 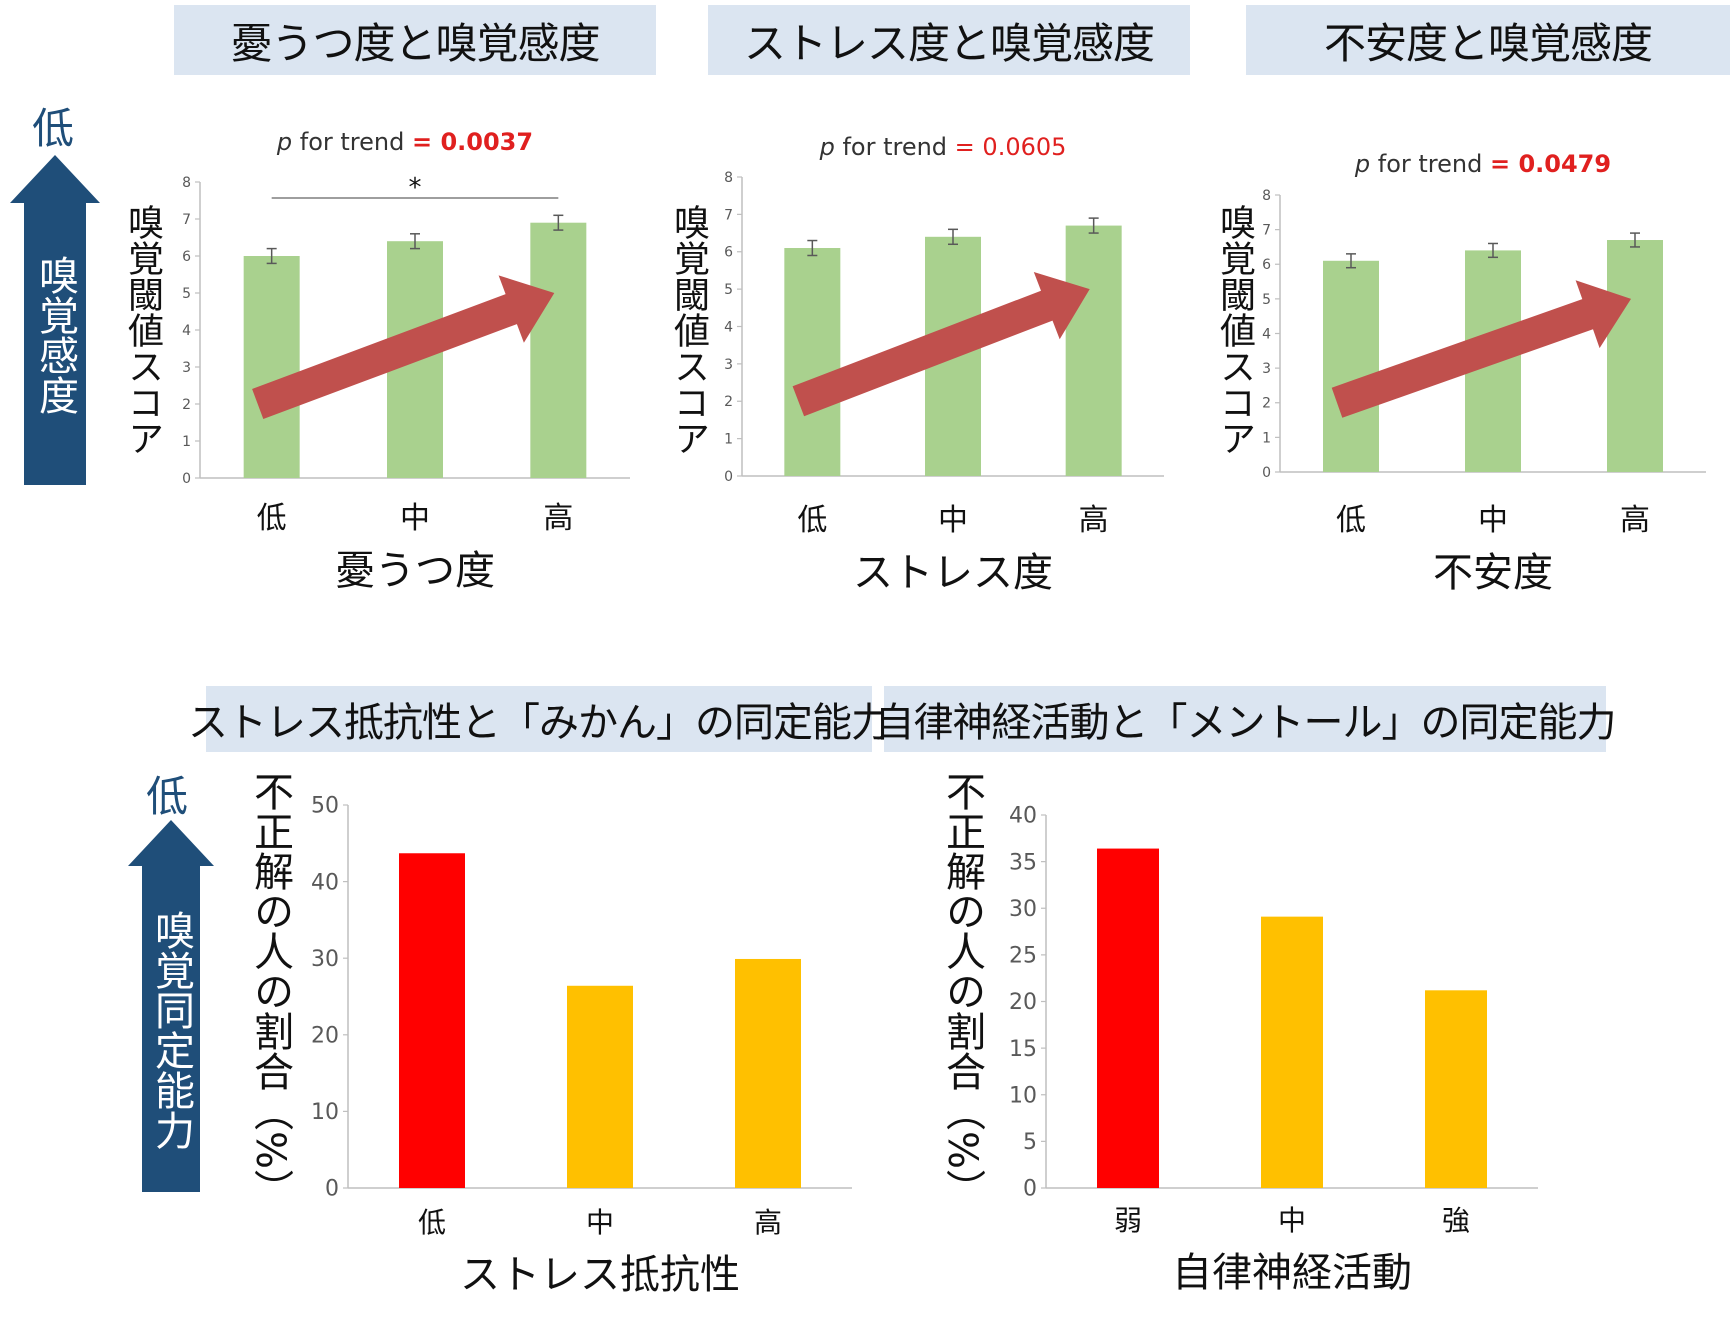 What do you see at coordinates (325, 806) in the screenshot?
I see `y-tick-label: 50` at bounding box center [325, 806].